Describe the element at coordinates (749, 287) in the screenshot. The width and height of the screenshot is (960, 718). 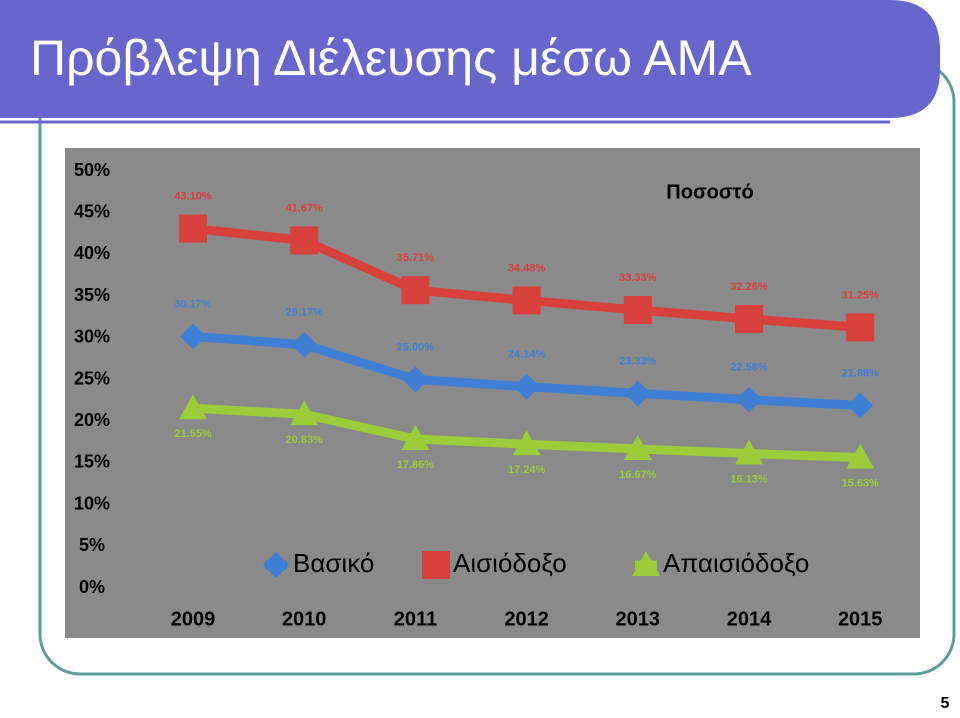
I see `data-label: 32.26%` at that location.